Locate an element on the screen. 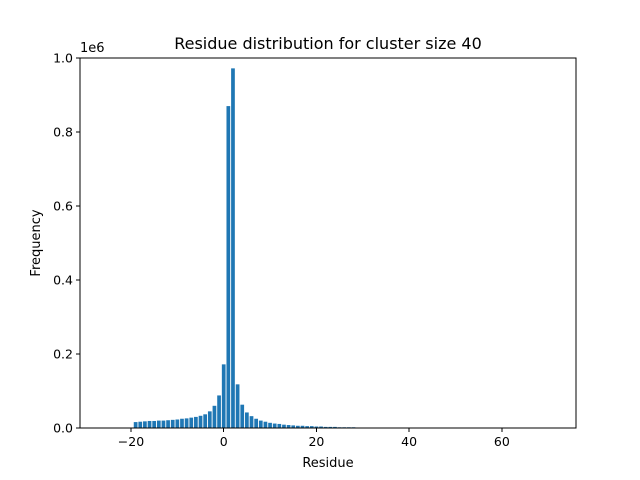 This screenshot has height=480, width=640. y-axis-ticks: 0.0 0.2 0.4 0.6 0.8 1.0 is located at coordinates (66, 243).